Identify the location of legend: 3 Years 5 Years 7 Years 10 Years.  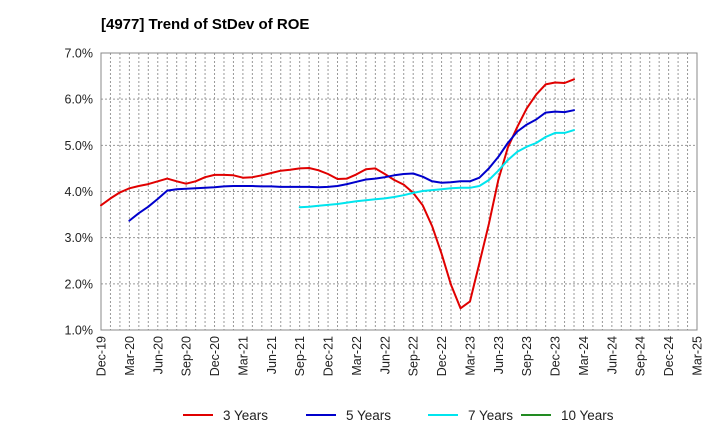
(398, 415).